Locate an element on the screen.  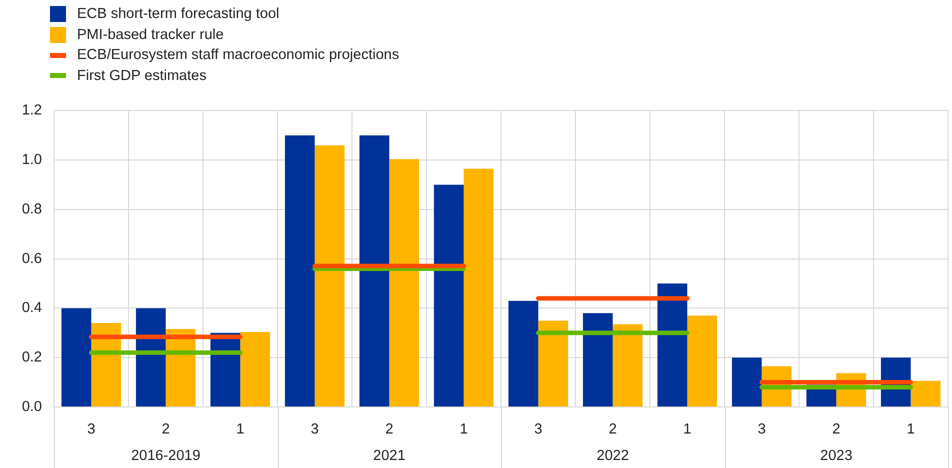
text: 2022 is located at coordinates (612, 456).